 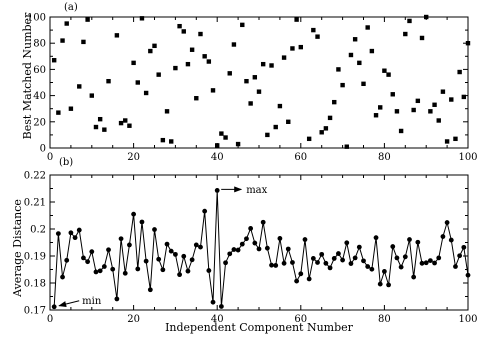 What do you see at coordinates (35, 203) in the screenshot?
I see `y-tick-label: 0.21` at bounding box center [35, 203].